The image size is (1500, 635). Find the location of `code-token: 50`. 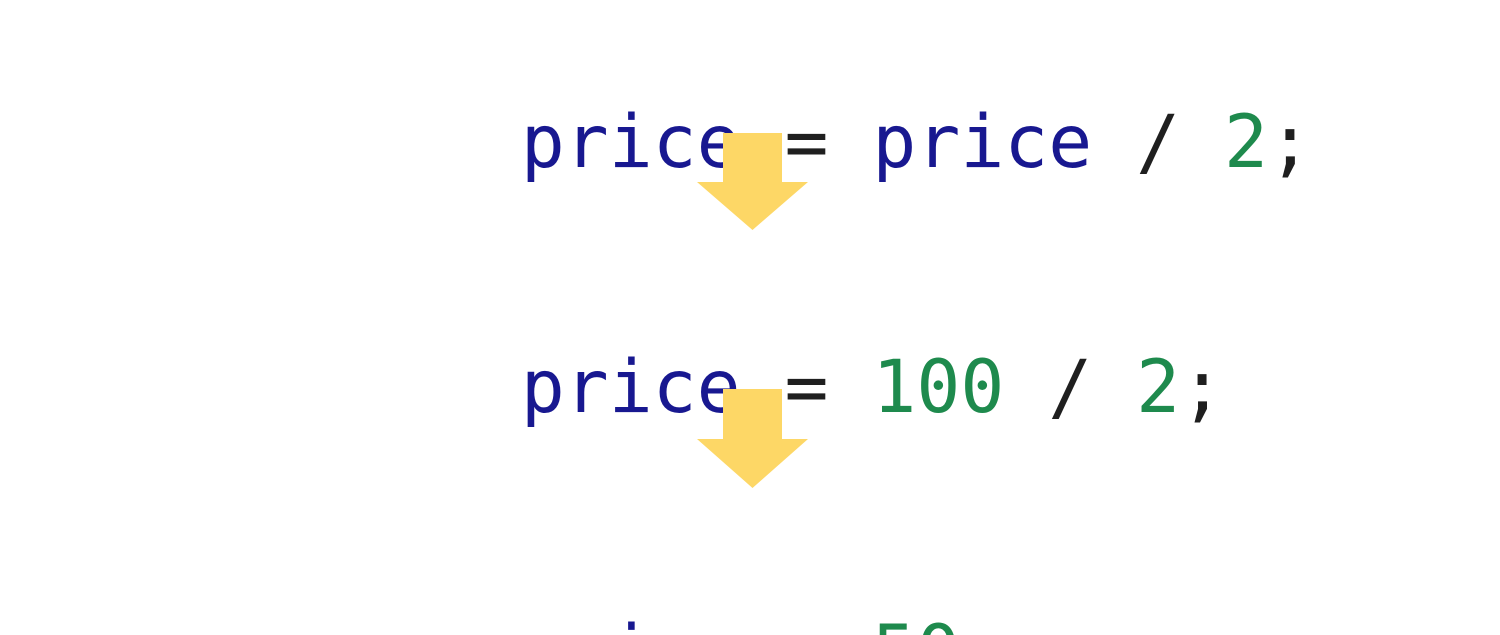

code-token: 50 is located at coordinates (916, 622).